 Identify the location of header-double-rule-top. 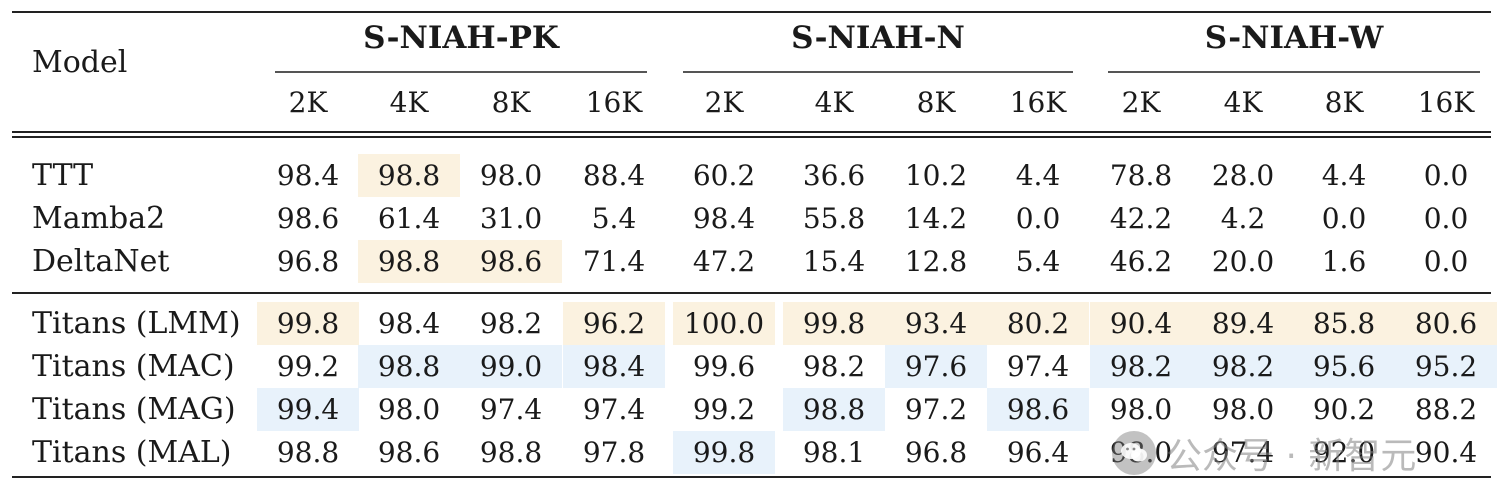
(751, 132).